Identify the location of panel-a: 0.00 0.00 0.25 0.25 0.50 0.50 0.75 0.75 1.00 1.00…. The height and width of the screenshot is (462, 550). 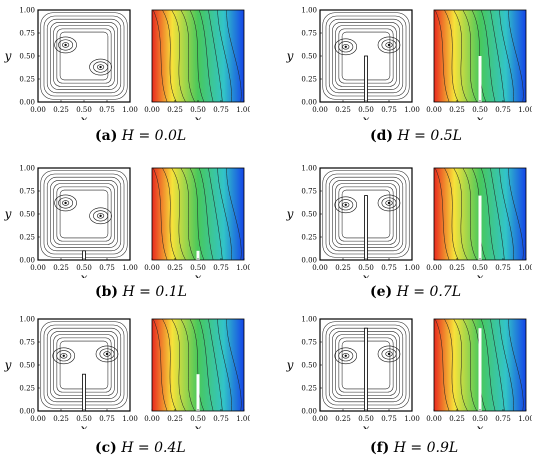
(126, 72).